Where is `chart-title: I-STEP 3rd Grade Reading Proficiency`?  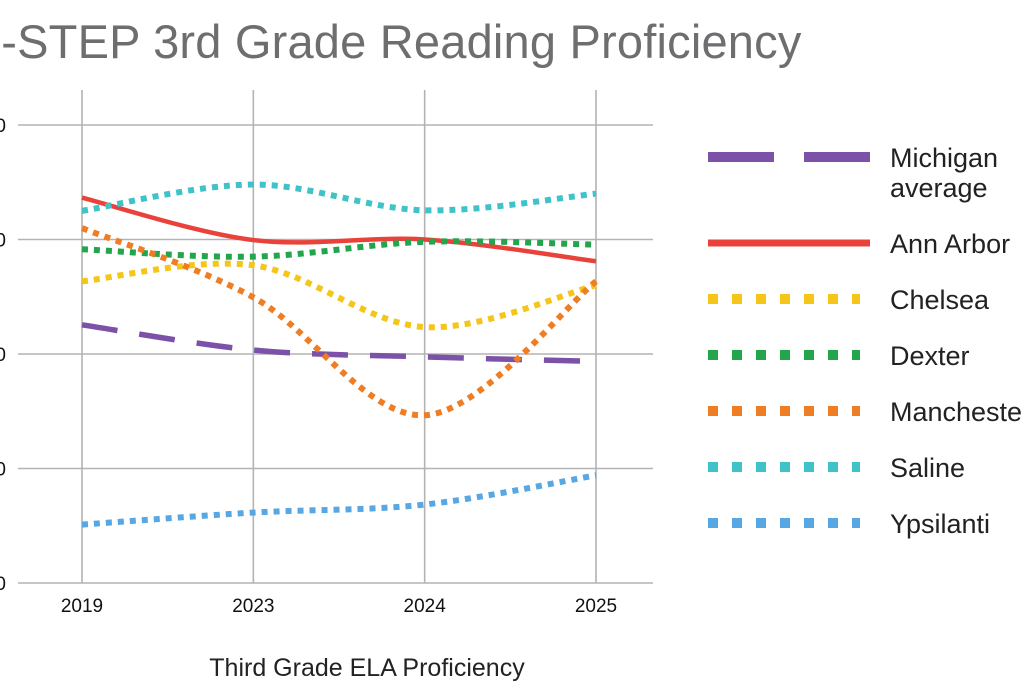 chart-title: I-STEP 3rd Grade Reading Proficiency is located at coordinates (401, 41).